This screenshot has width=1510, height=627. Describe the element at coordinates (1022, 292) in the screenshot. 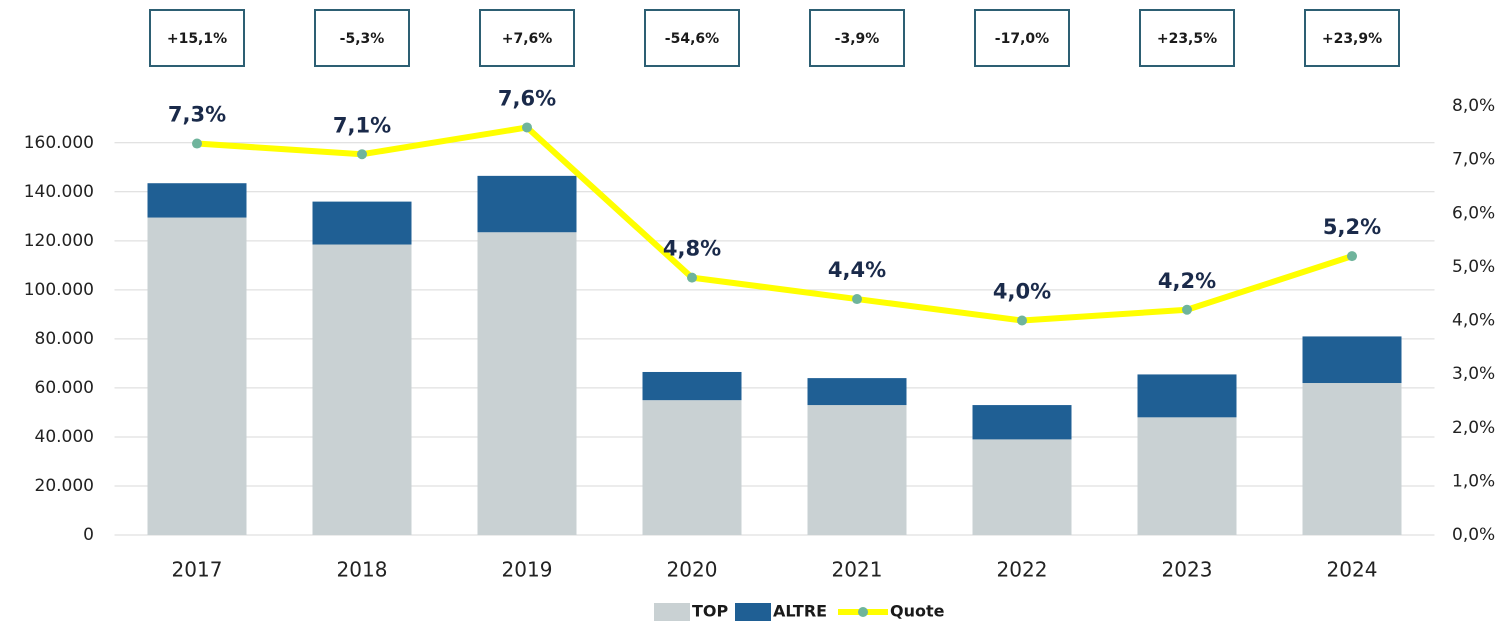

I see `value-label: 4,0%` at that location.